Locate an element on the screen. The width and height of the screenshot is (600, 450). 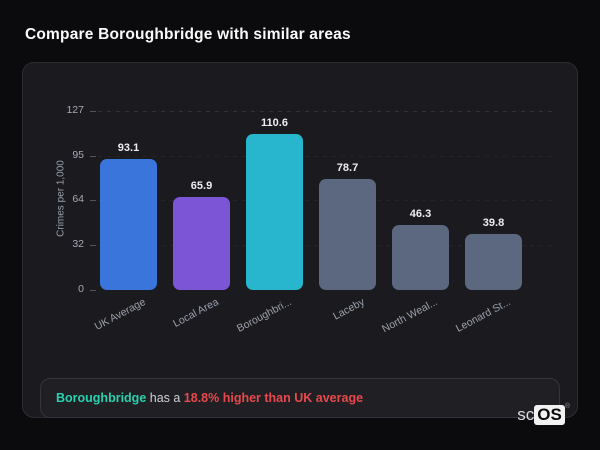
note-statistic: 18.8% higher than UK average is located at coordinates (273, 398).